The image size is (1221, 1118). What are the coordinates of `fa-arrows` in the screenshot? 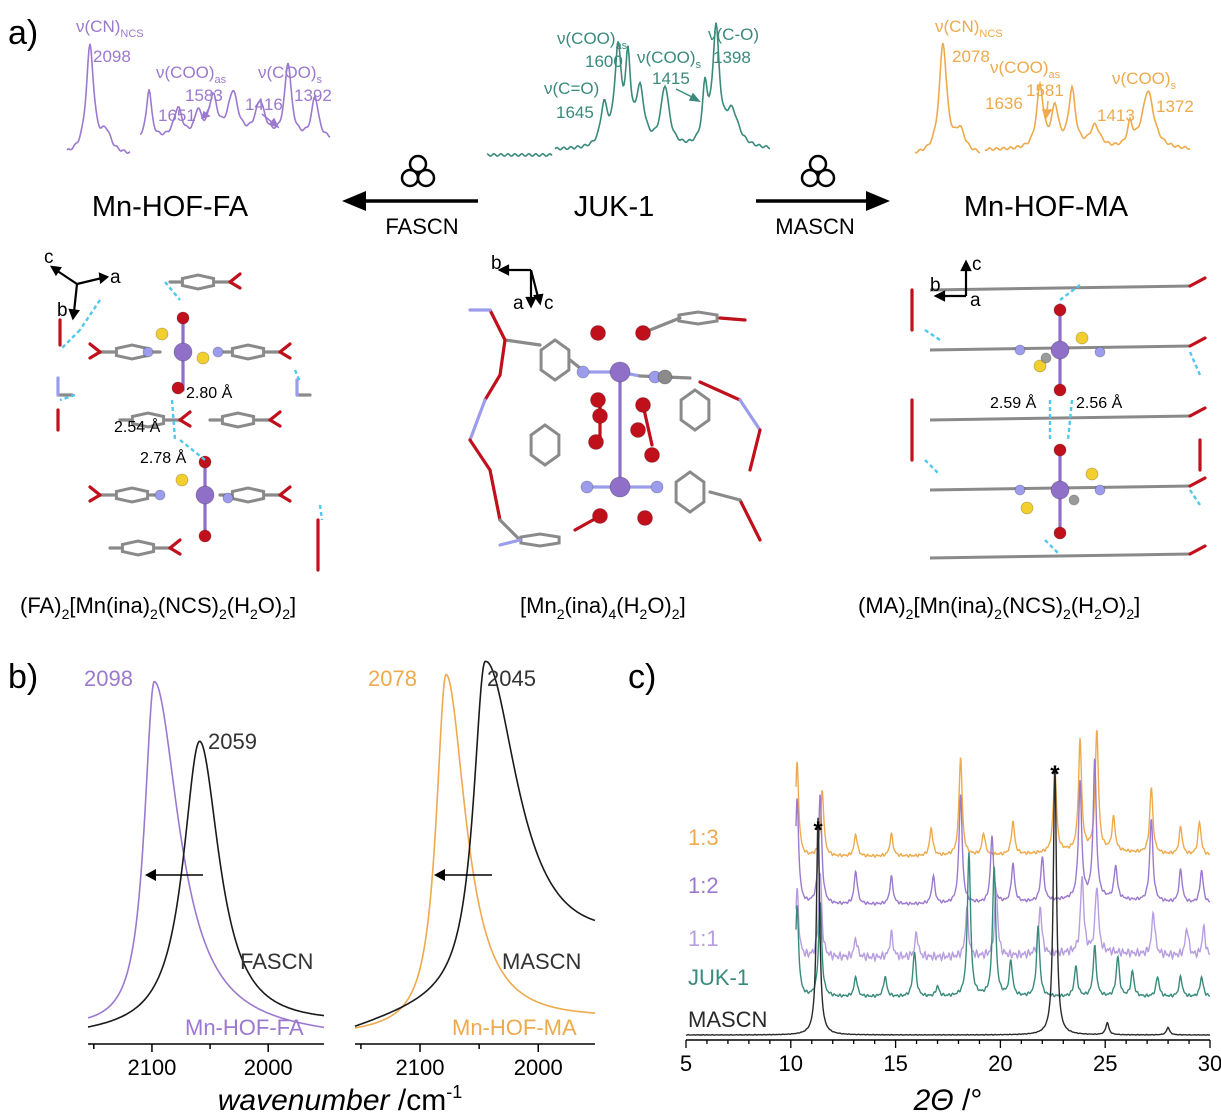 It's located at (240, 117).